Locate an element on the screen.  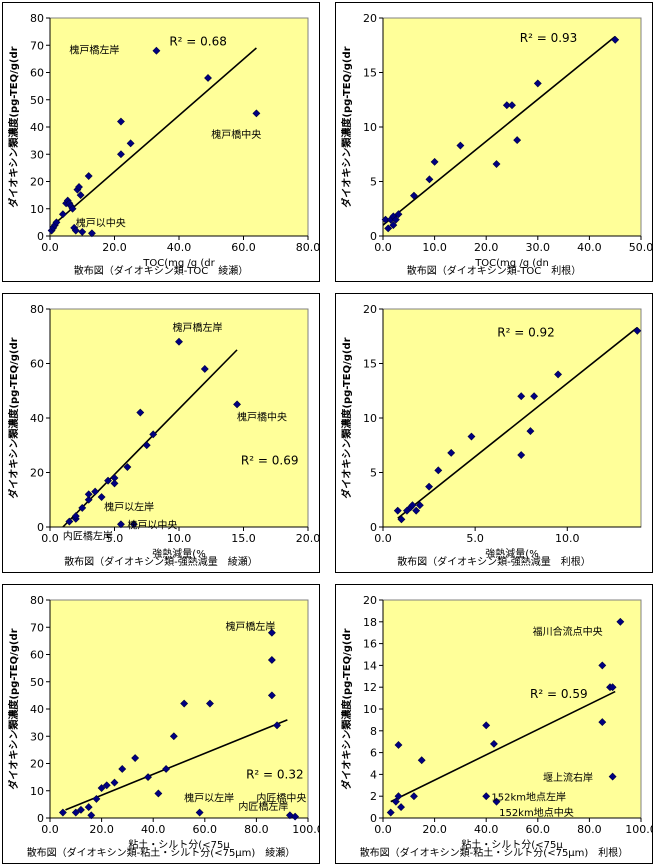
r-squared-label: R² = 0.68 is located at coordinates (198, 41).